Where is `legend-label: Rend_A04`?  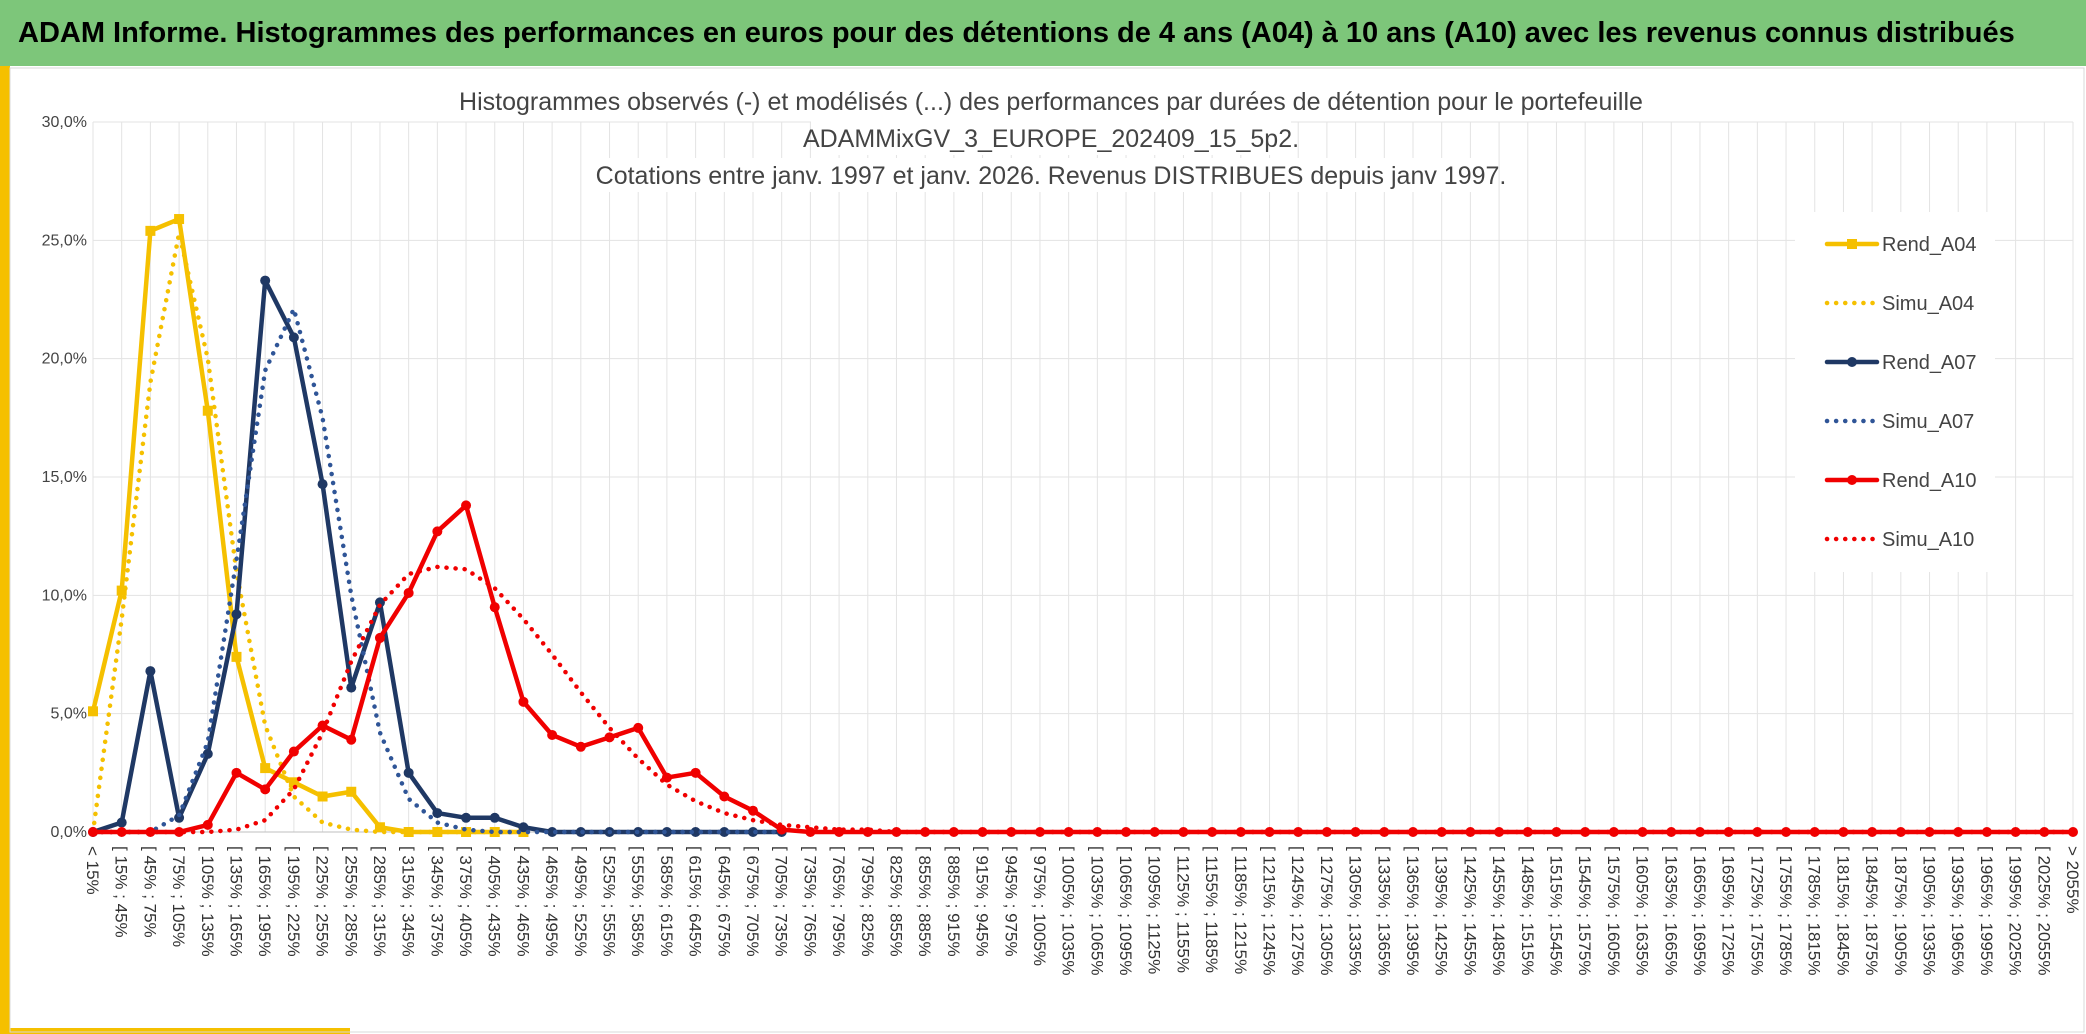
legend-label: Rend_A04 is located at coordinates (1929, 245).